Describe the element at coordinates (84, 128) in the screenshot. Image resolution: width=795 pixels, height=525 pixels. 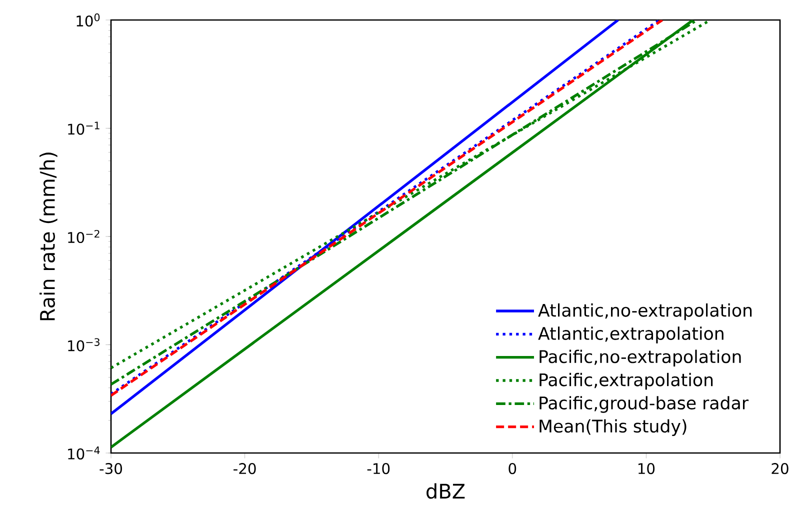
I see `y-tick-label: 10$^{−1}$` at that location.